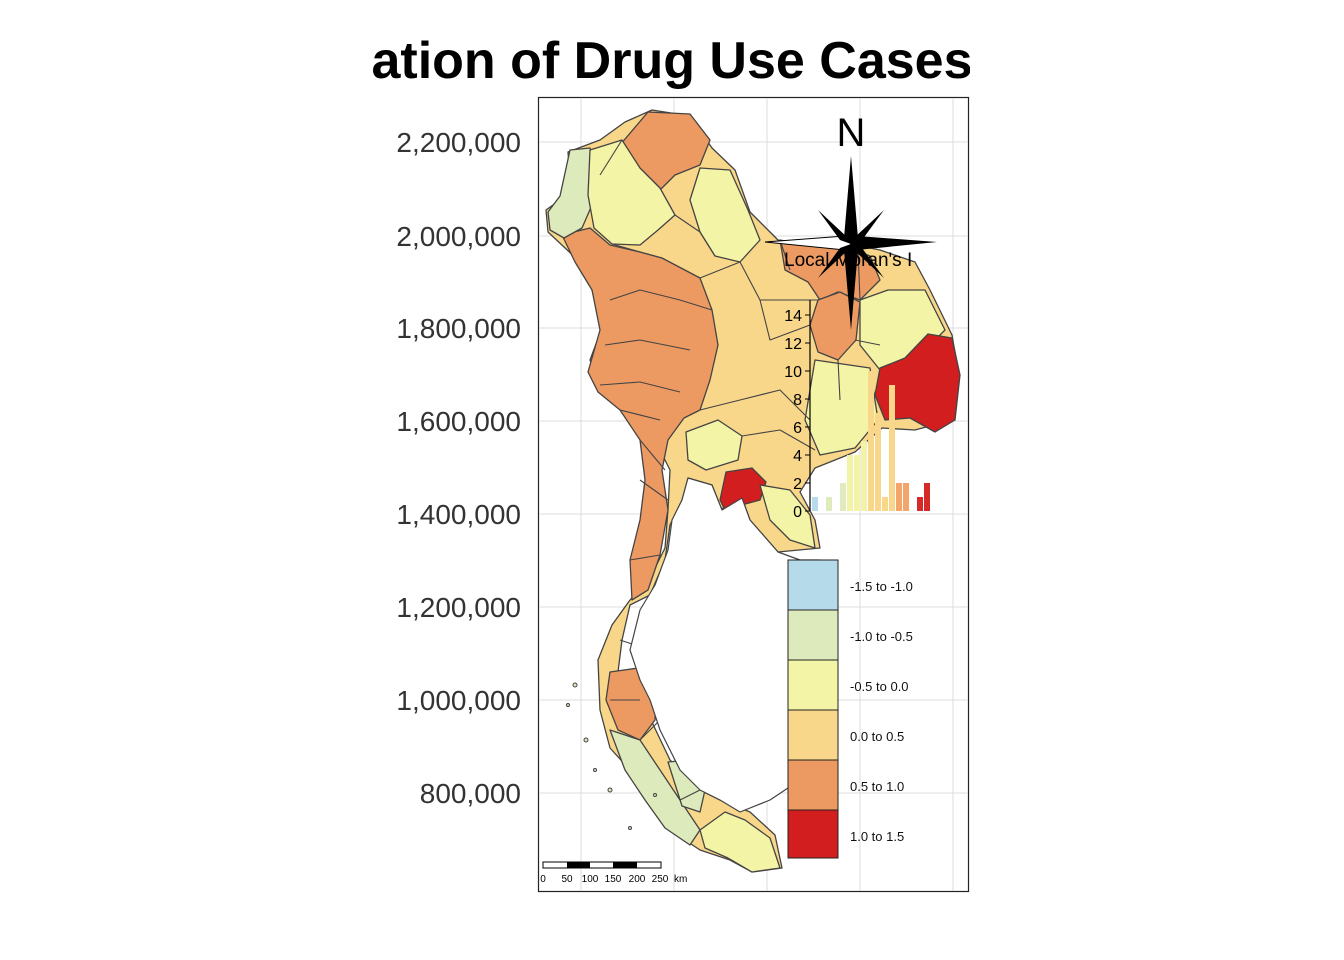  I want to click on province-east-hotspot, so click(917, 383).